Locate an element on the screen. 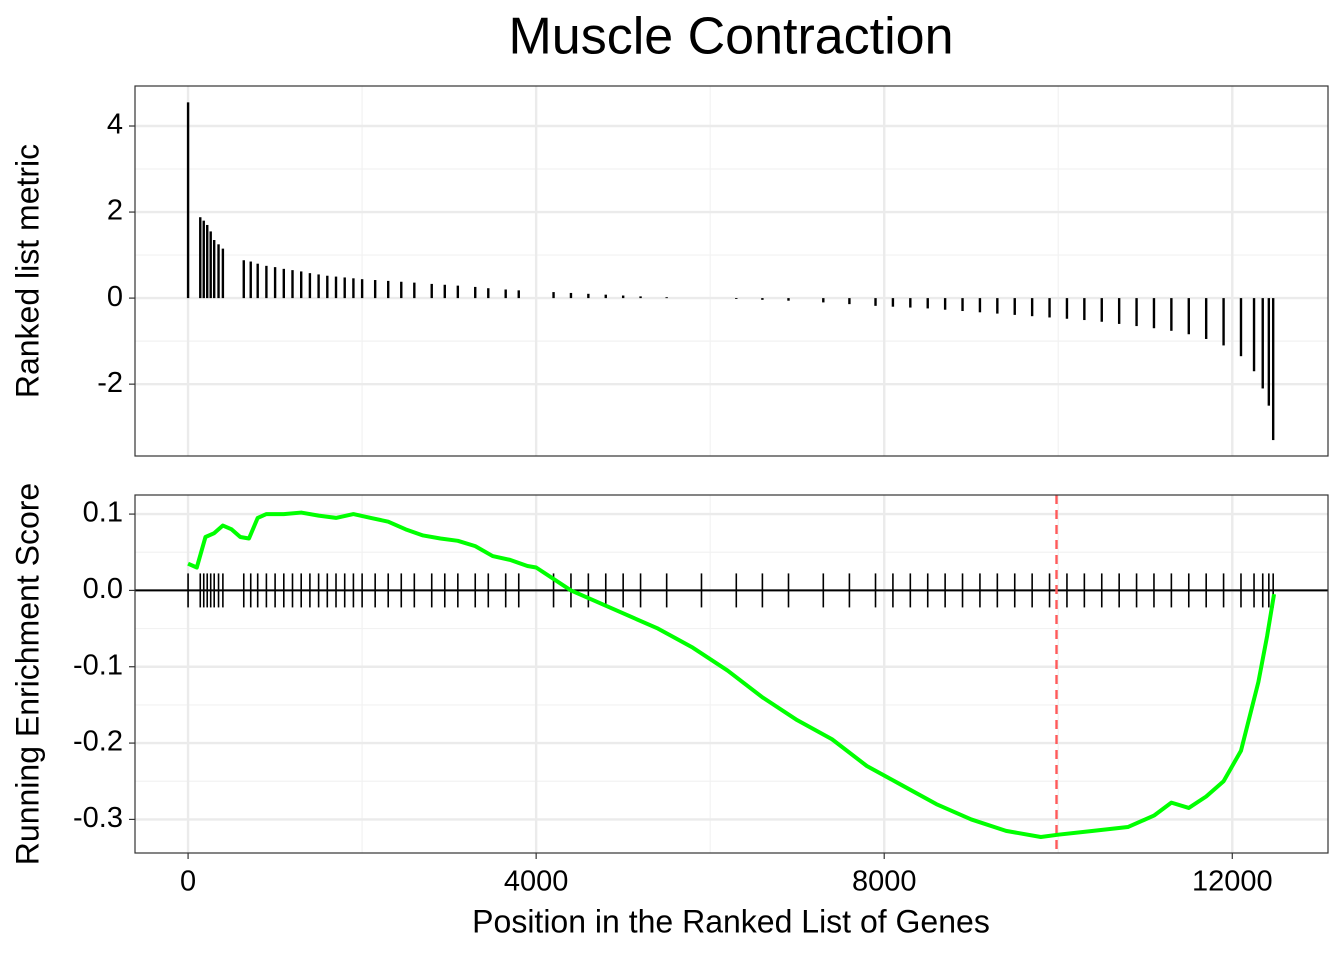 The image size is (1344, 960). y-tick-label: 0.1 is located at coordinates (103, 513).